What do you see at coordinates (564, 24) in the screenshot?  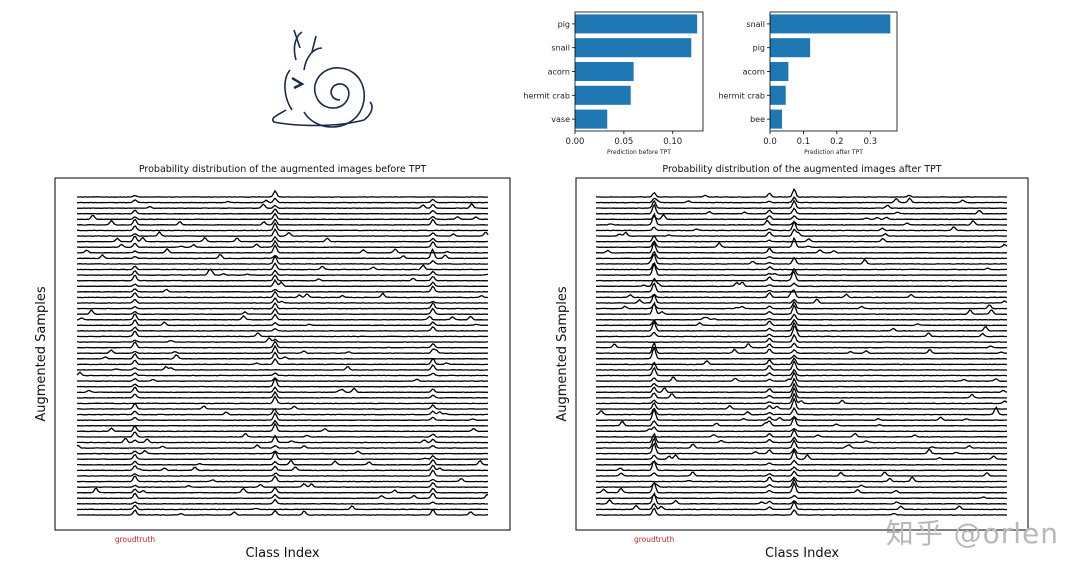 I see `before-category-label: pig` at bounding box center [564, 24].